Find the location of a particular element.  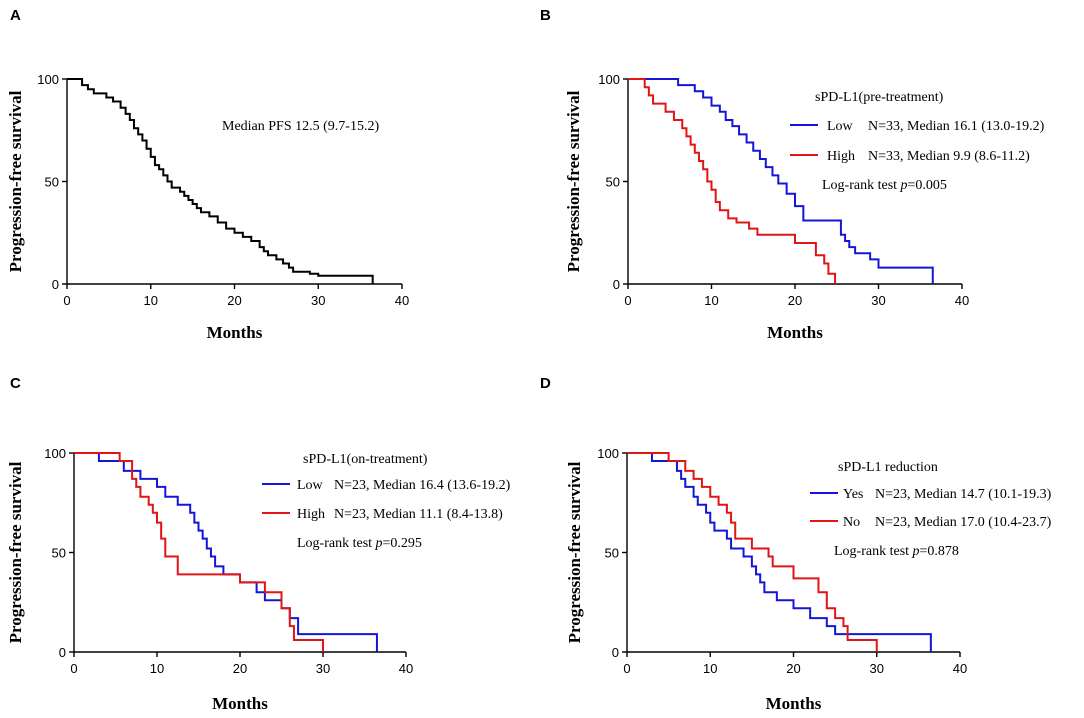

legend-name: No is located at coordinates (851, 522).